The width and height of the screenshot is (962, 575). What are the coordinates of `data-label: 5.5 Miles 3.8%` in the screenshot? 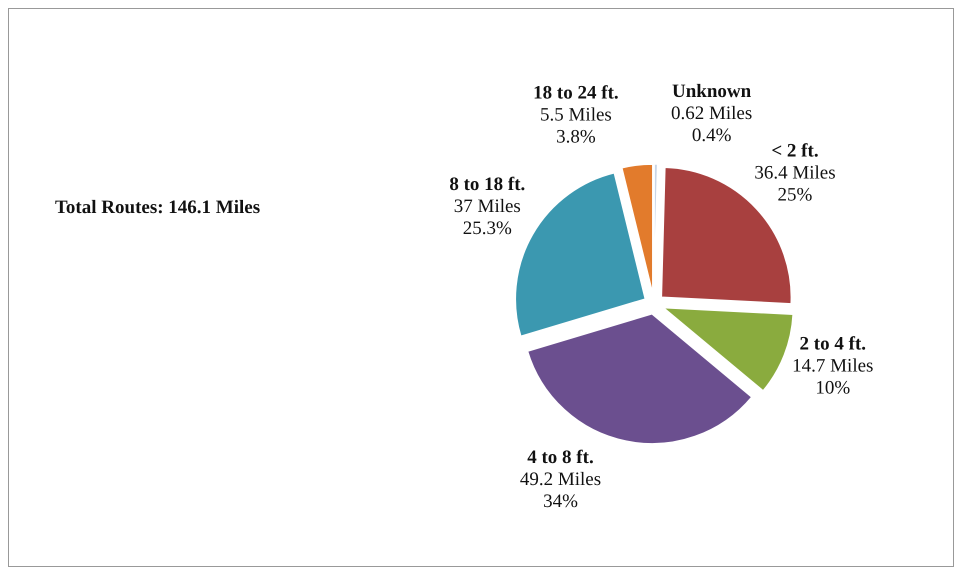 It's located at (576, 126).